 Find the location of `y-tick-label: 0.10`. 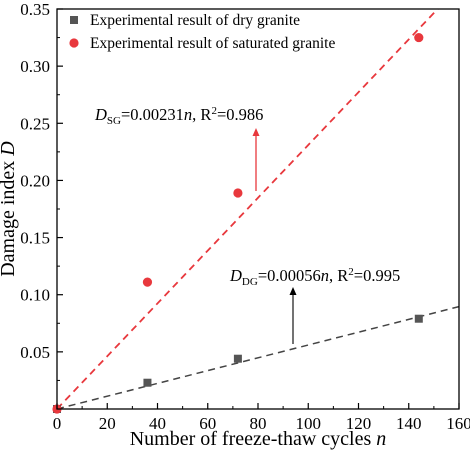

y-tick-label: 0.10 is located at coordinates (35, 295).